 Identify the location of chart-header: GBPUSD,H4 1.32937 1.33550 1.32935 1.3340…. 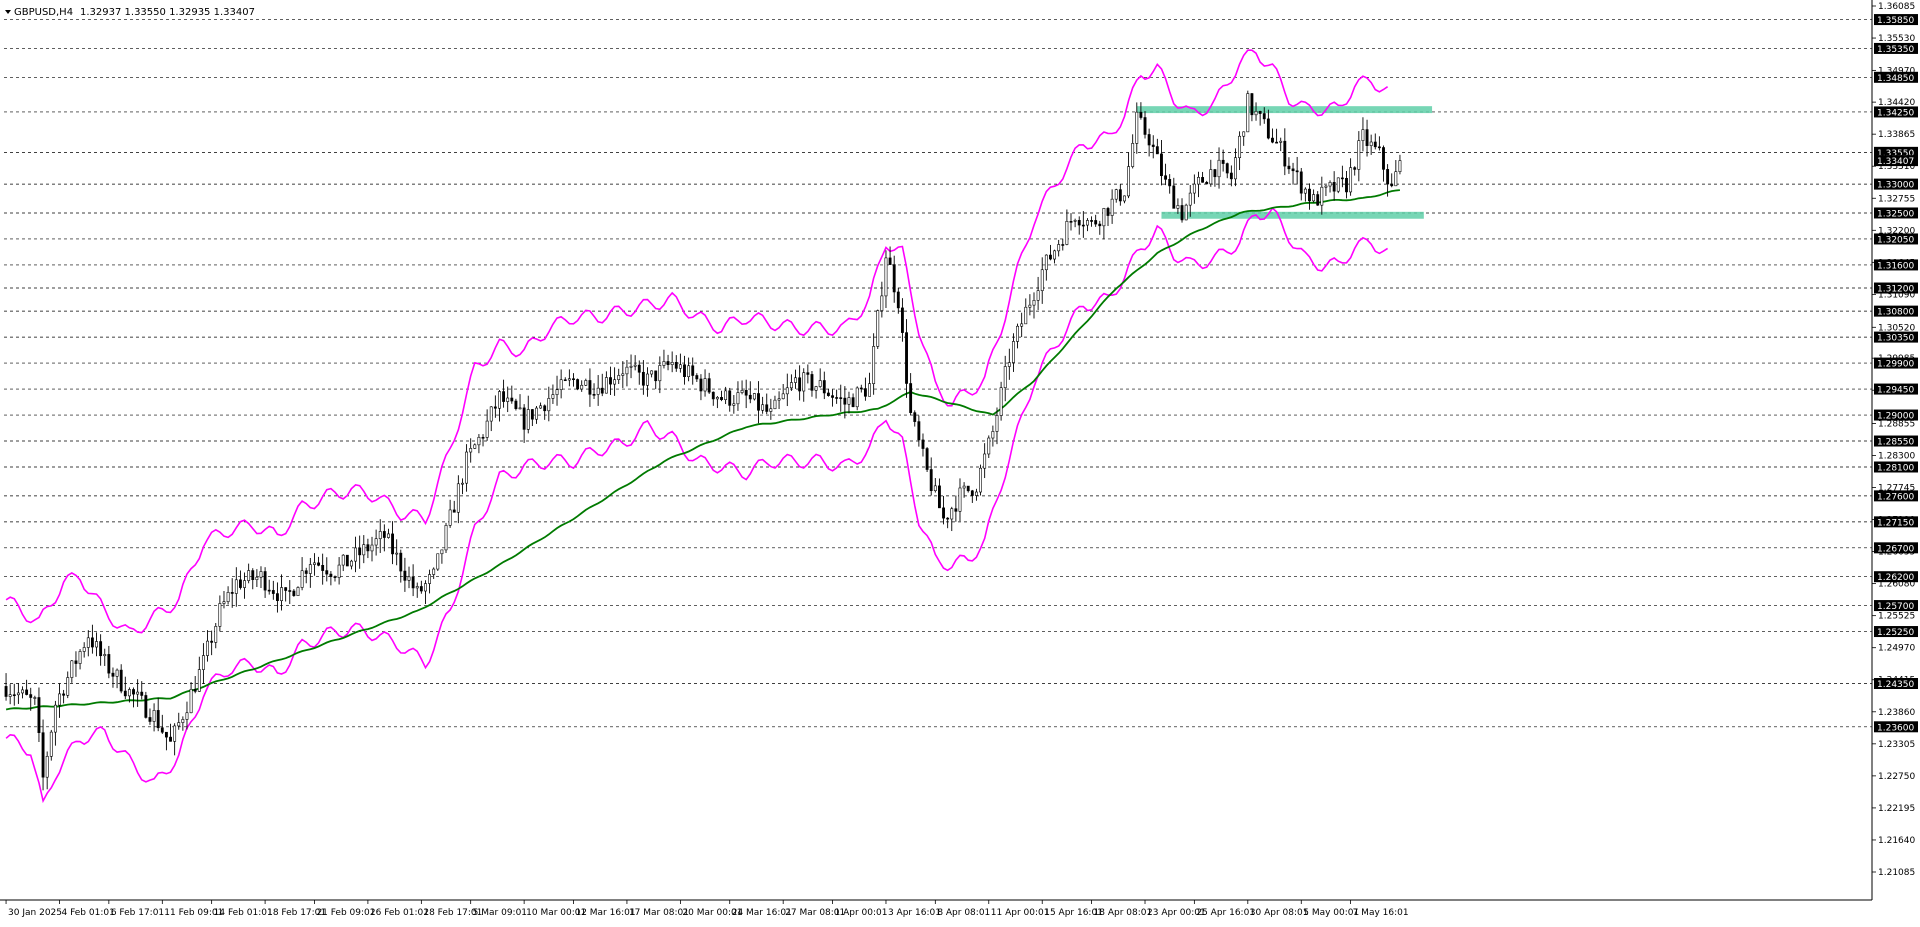
(130, 12).